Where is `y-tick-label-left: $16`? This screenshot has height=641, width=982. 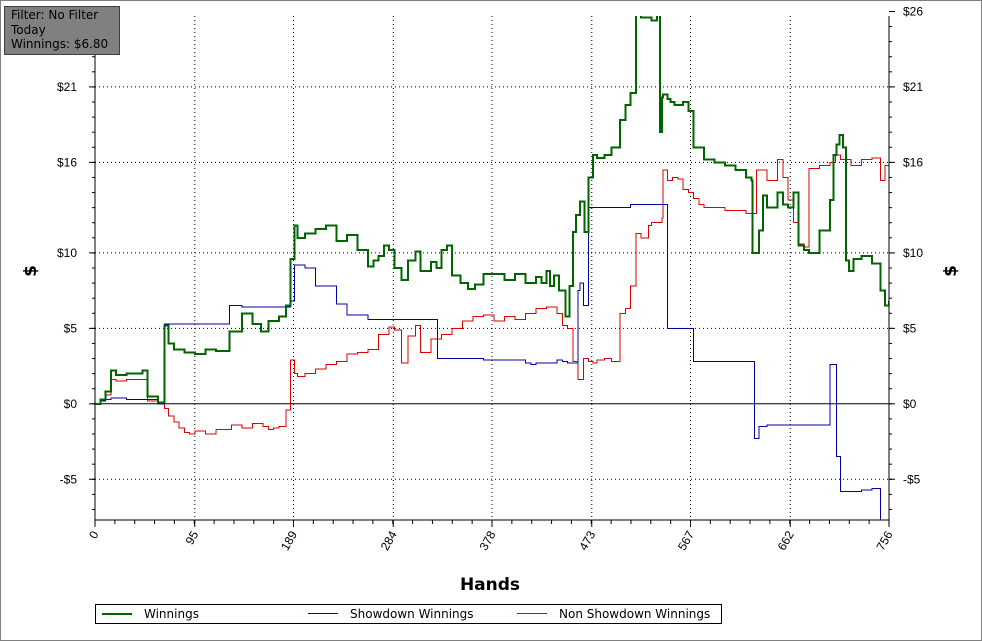
y-tick-label-left: $16 is located at coordinates (67, 162).